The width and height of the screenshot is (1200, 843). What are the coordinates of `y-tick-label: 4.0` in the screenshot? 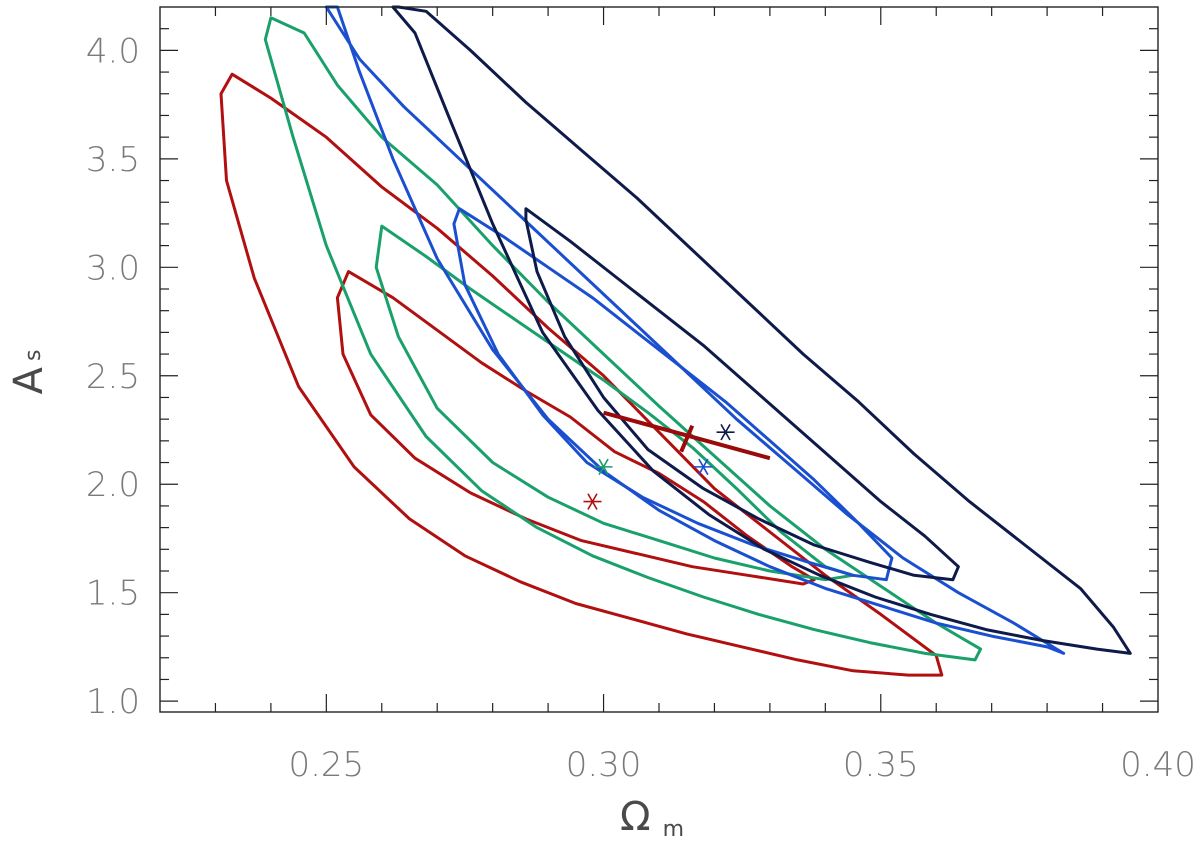 It's located at (113, 51).